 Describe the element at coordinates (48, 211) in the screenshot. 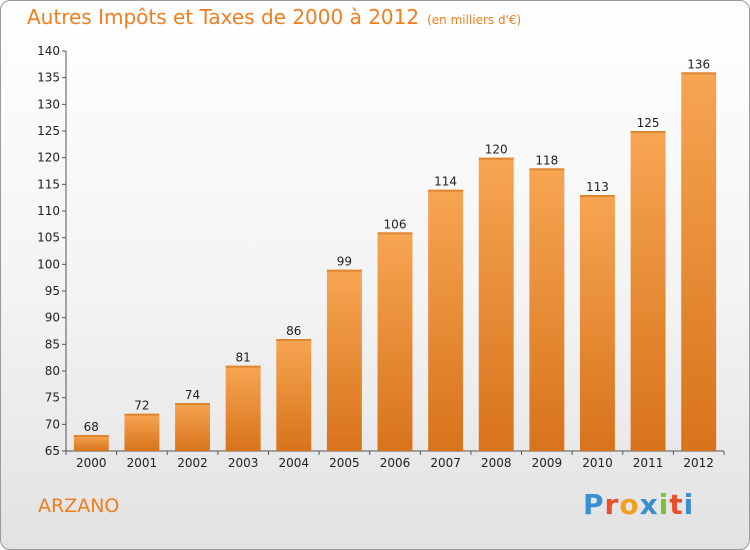

I see `y-tick-label: 110` at that location.